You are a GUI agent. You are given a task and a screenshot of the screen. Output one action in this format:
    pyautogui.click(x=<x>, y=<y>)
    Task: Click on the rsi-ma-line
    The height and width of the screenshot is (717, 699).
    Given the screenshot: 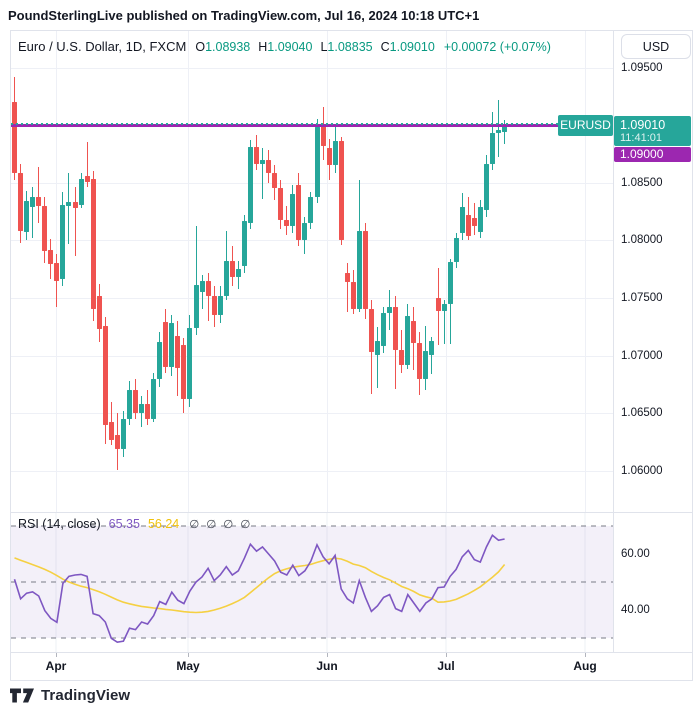 What is the action you would take?
    pyautogui.click(x=260, y=585)
    